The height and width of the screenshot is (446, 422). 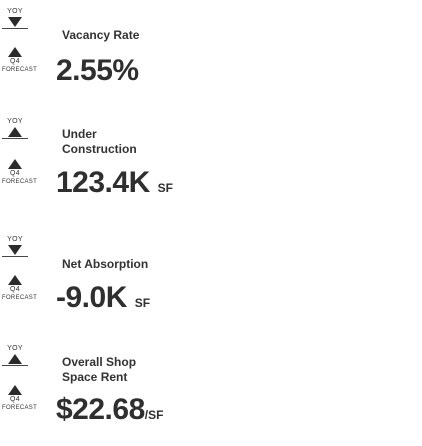 I want to click on metric-value: 123.4K SF, so click(x=114, y=183).